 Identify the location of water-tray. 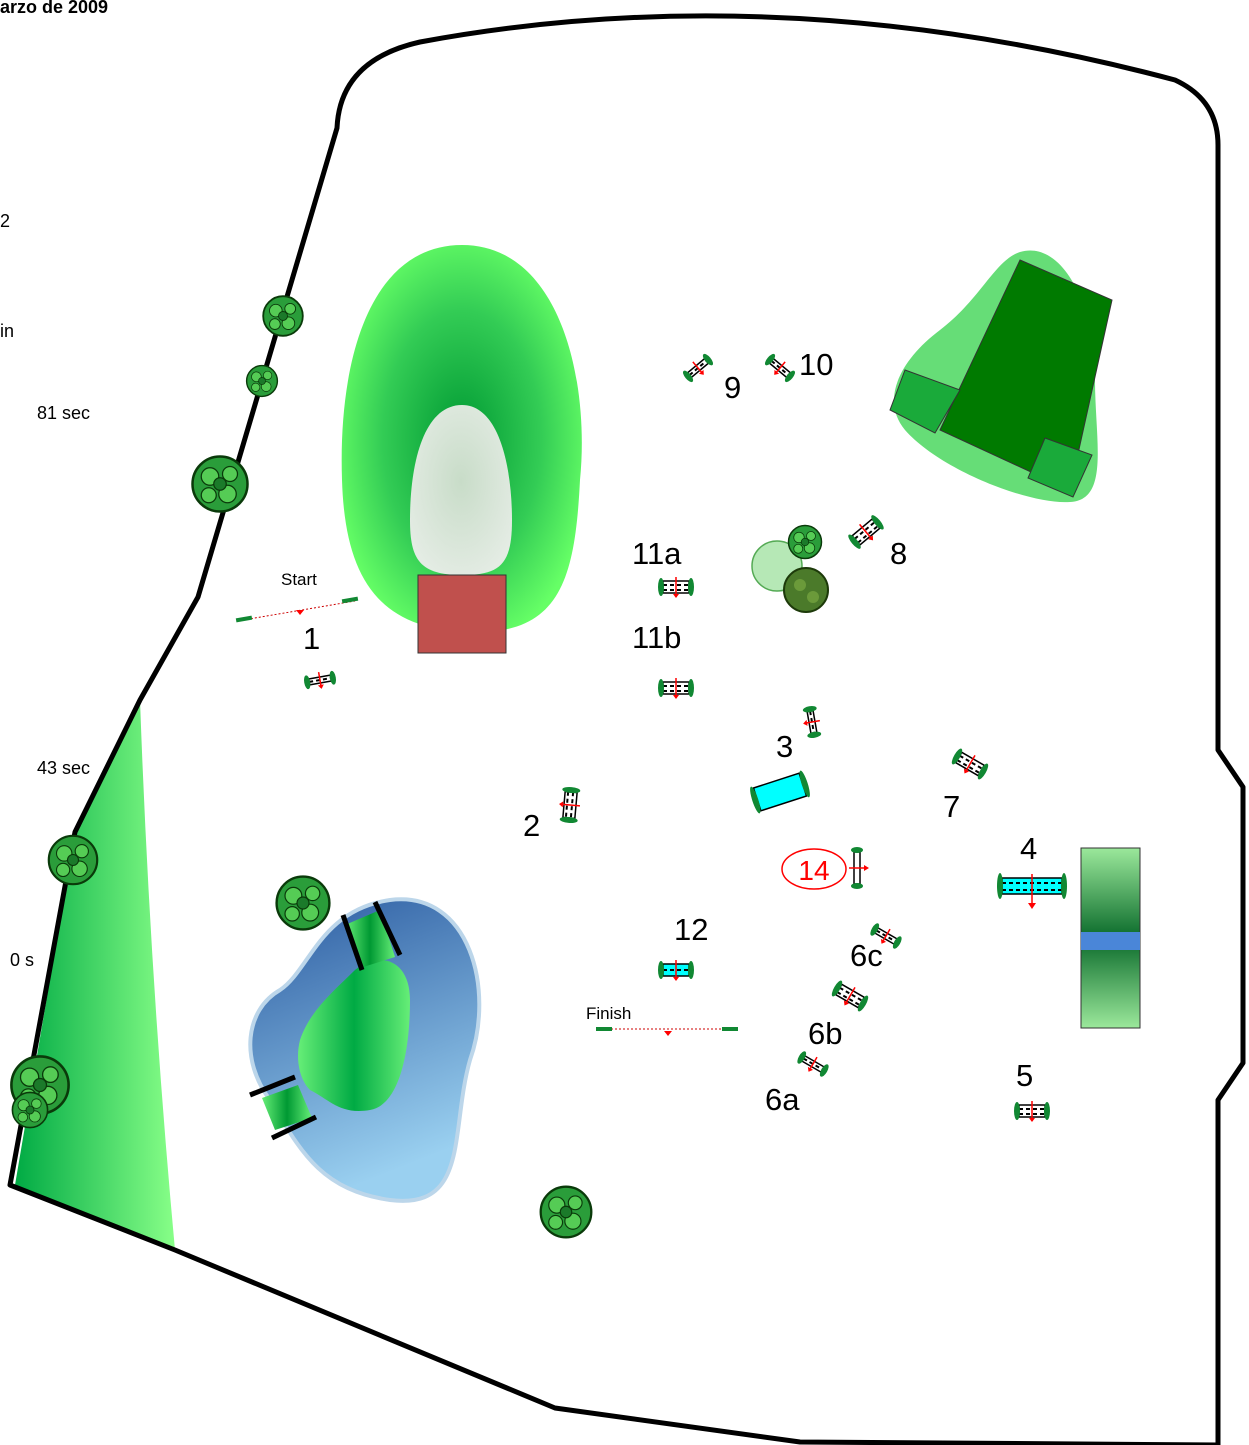
(780, 792).